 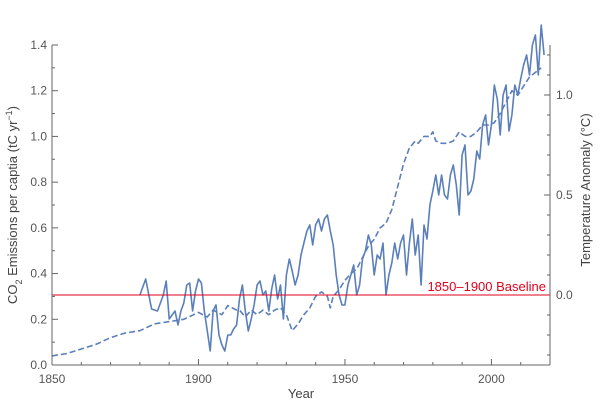 What do you see at coordinates (585, 189) in the screenshot?
I see `y-axis-right-title: Temperature Anomaly (°C)` at bounding box center [585, 189].